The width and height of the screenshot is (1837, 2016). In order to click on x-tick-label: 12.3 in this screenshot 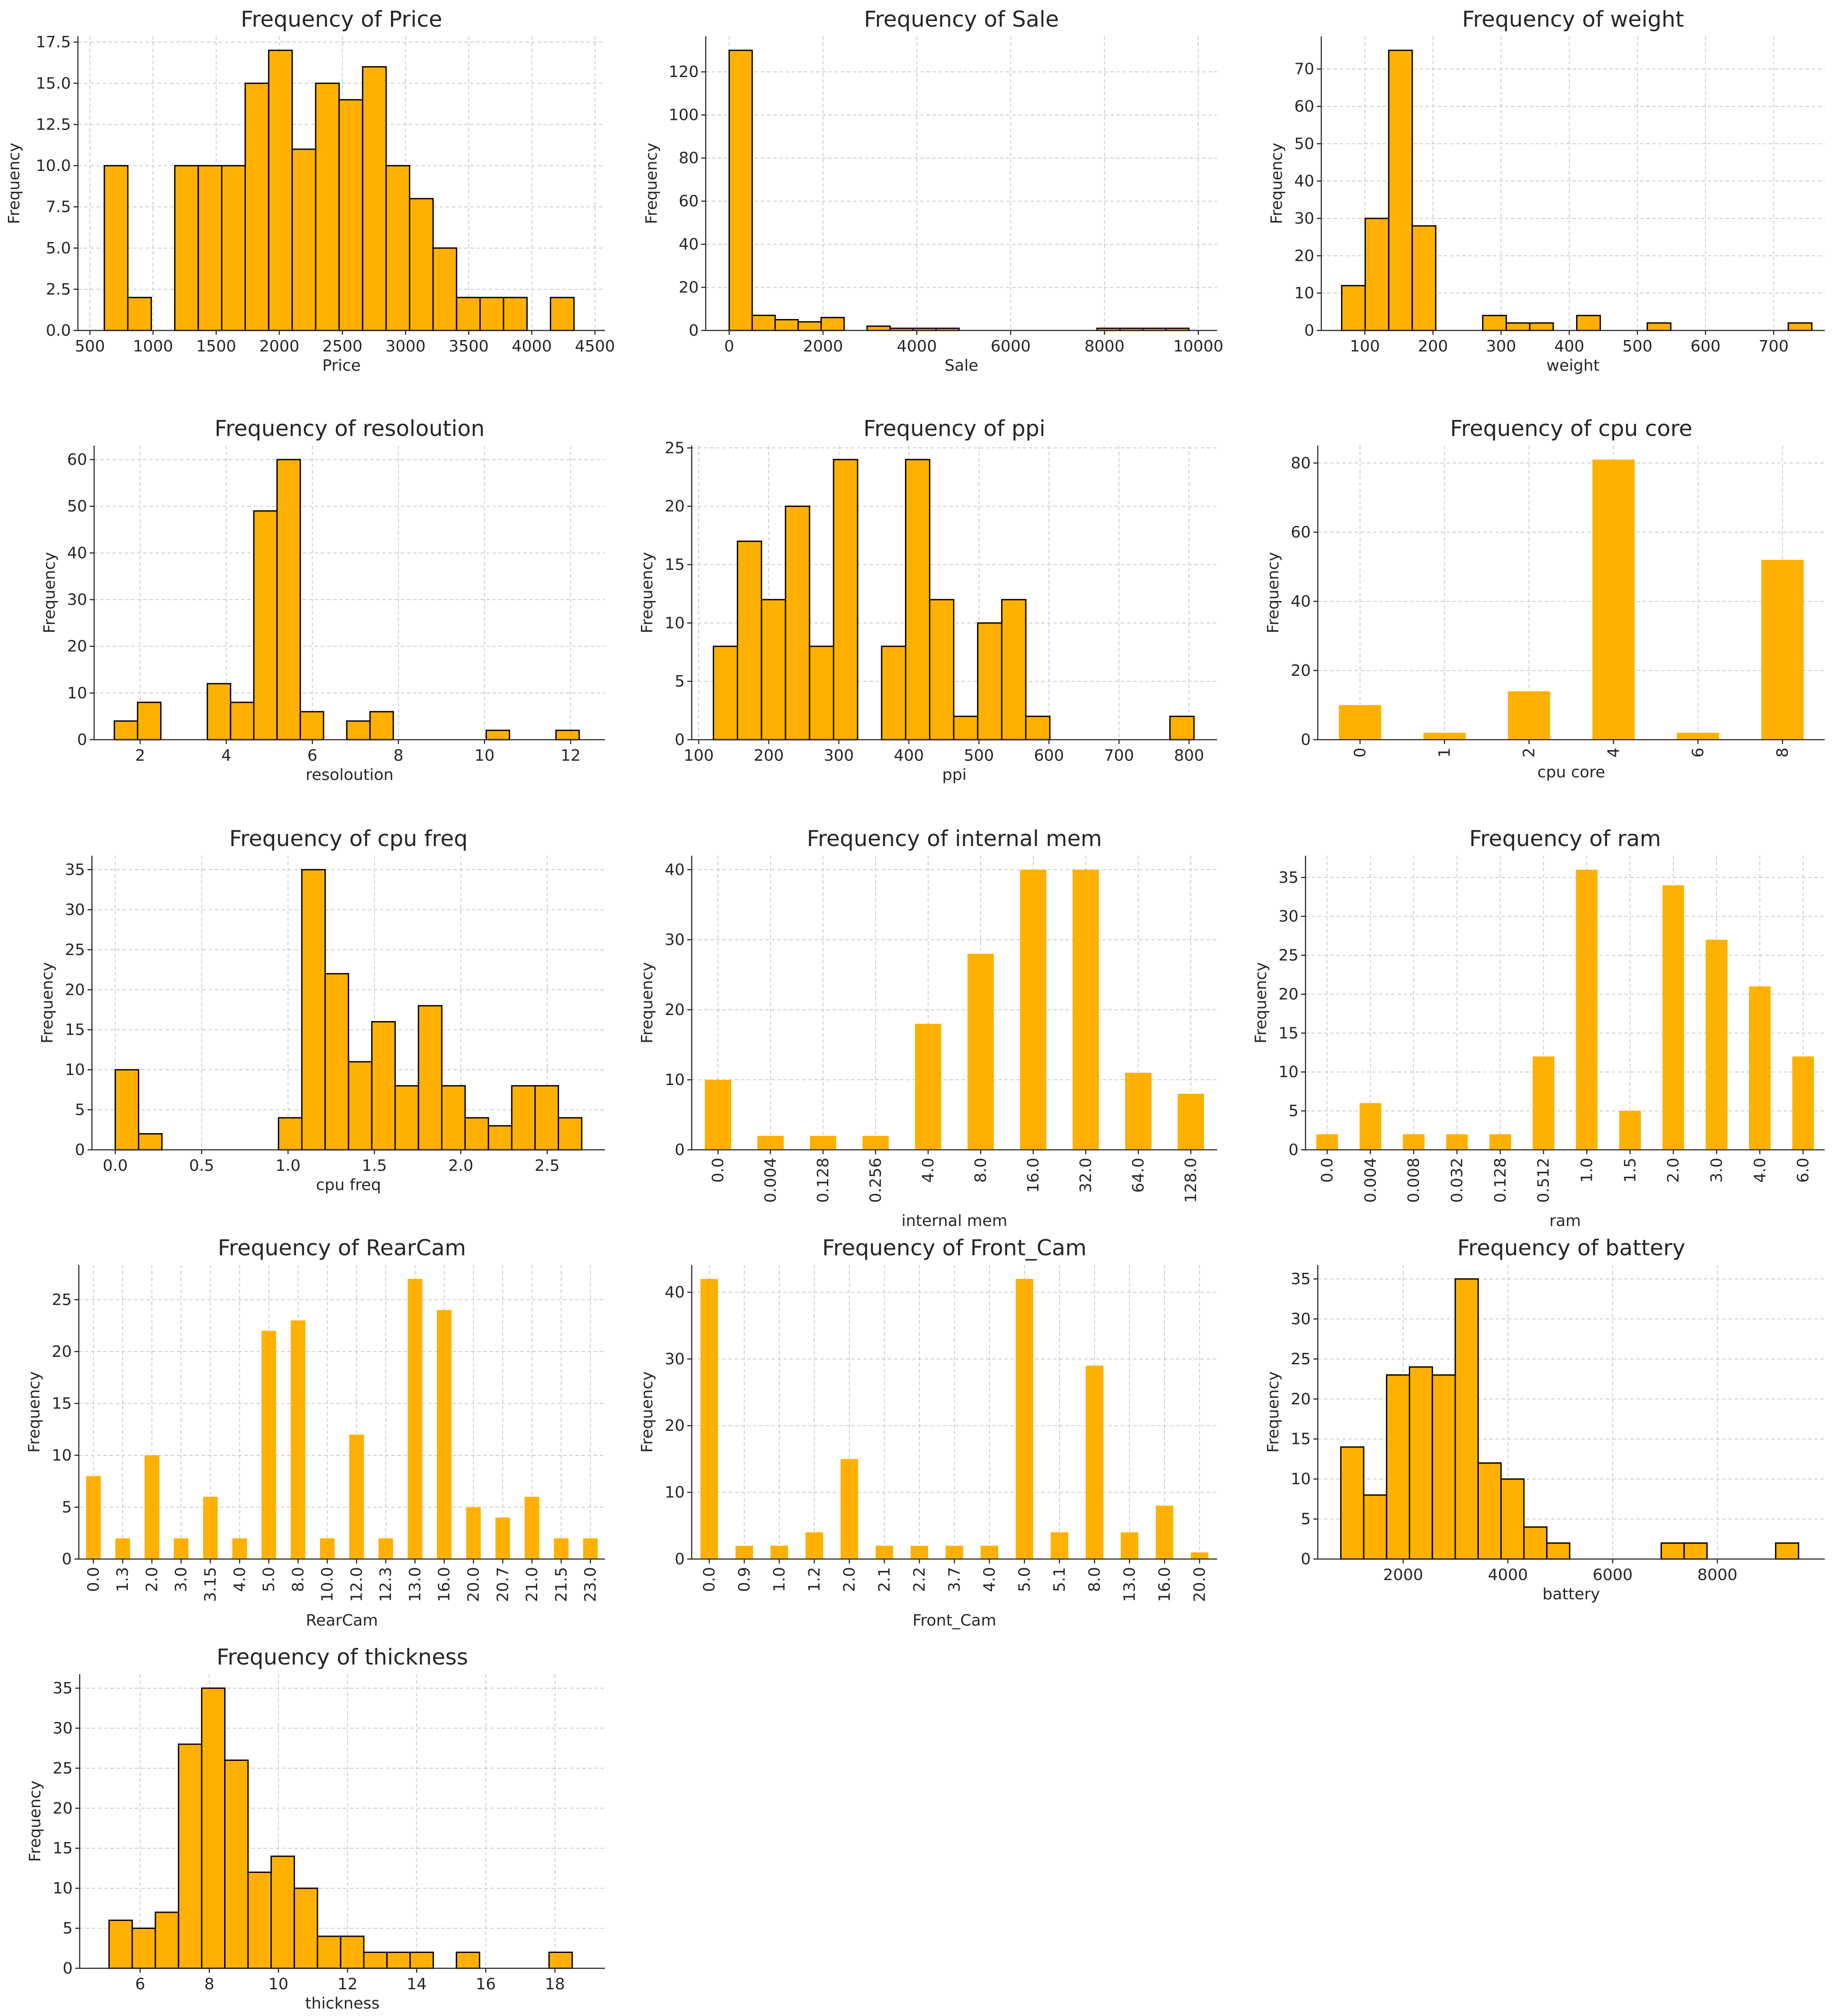, I will do `click(386, 1584)`.